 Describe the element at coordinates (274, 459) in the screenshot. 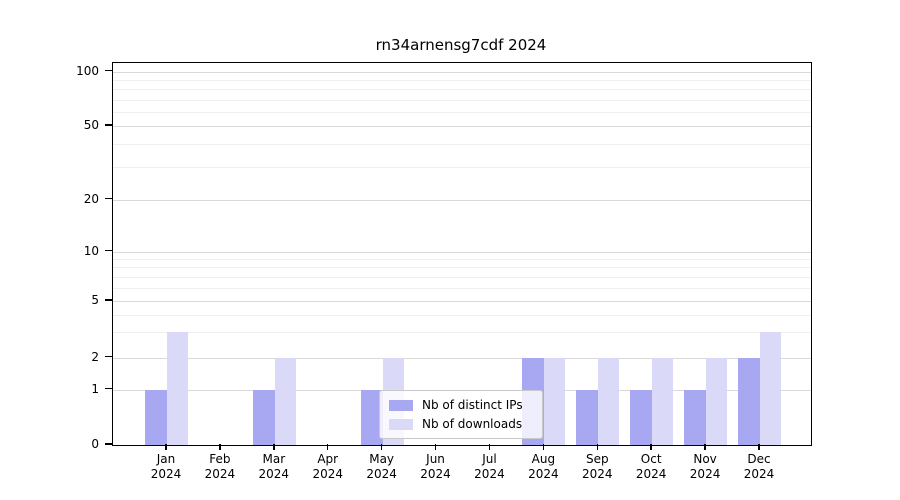

I see `x-tick-label-line: Mar` at that location.